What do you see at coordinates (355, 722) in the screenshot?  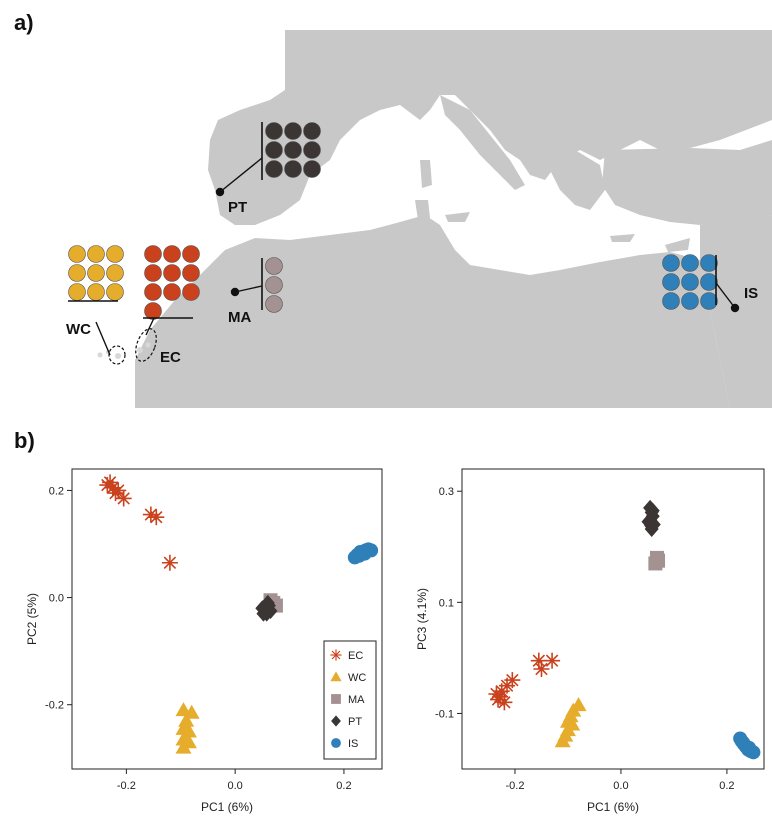 I see `legend-entry-pt: PT` at bounding box center [355, 722].